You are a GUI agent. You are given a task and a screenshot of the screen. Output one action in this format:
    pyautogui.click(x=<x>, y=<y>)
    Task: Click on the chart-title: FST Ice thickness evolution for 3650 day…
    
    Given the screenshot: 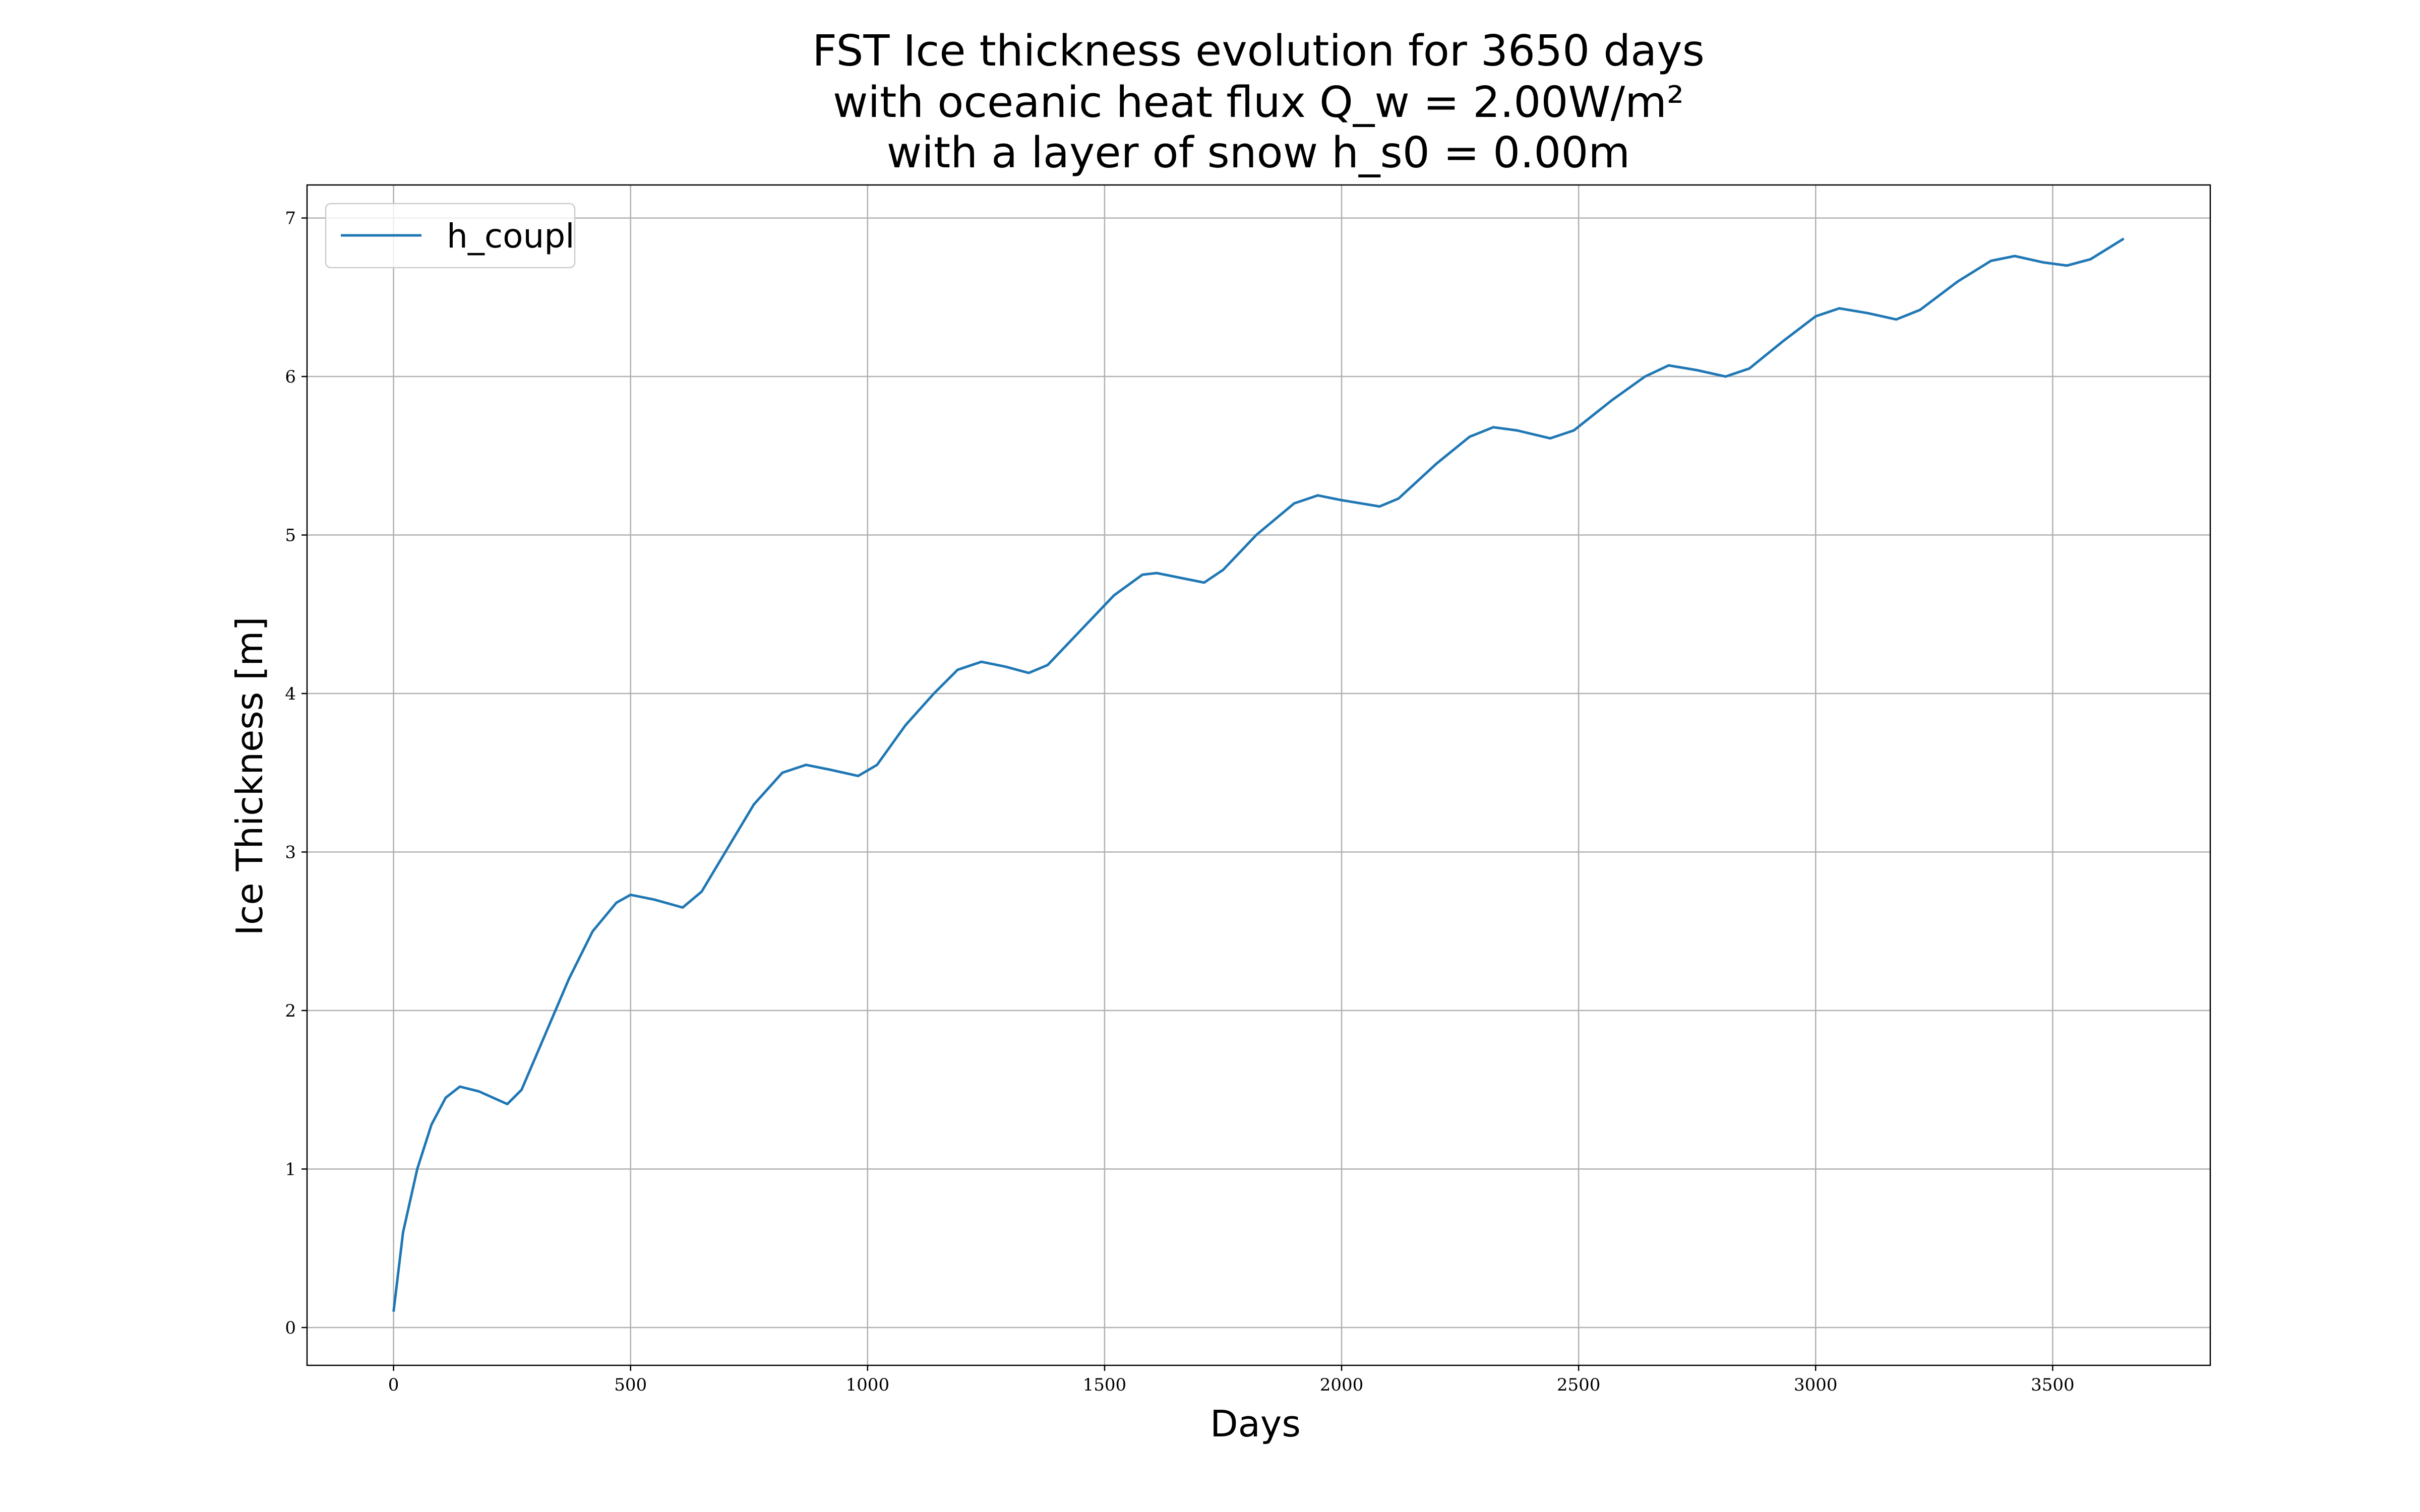 What is the action you would take?
    pyautogui.click(x=1258, y=51)
    